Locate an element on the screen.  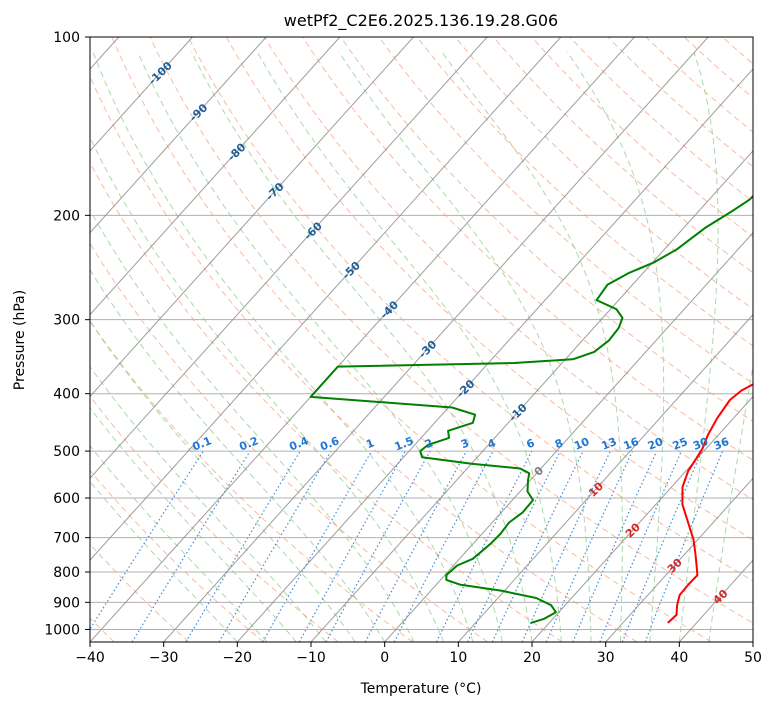
y-tick-label: 1000 is located at coordinates (62, 630).